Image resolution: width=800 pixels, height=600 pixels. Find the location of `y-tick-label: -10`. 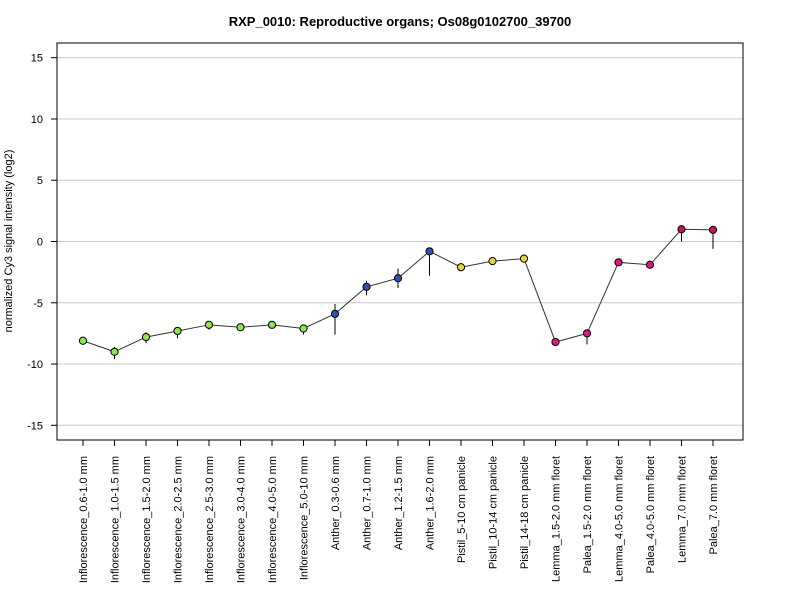

y-tick-label: -10 is located at coordinates (35, 365).